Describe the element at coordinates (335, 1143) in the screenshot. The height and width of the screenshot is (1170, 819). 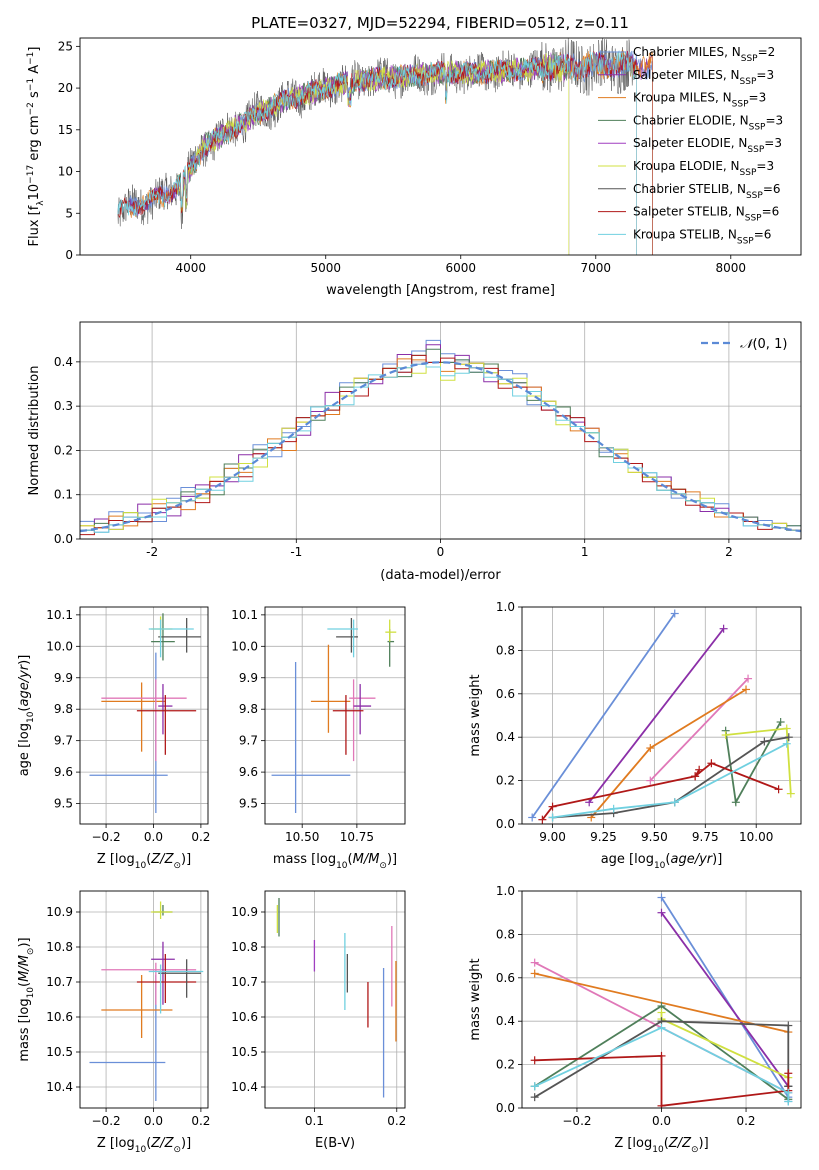
I see `x-axis-label: E(B-V)` at that location.